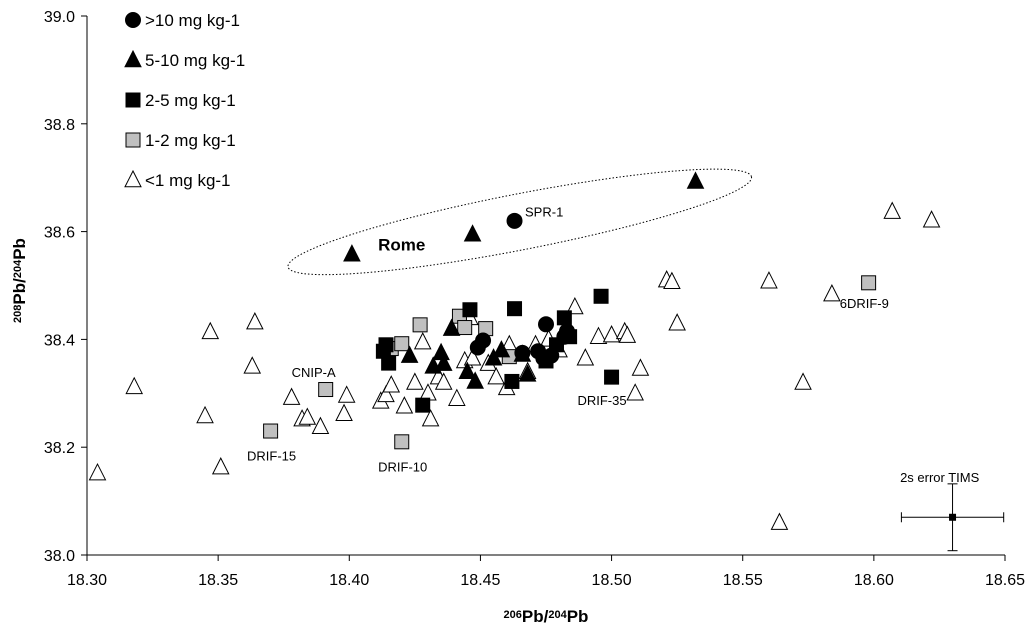 Image resolution: width=1034 pixels, height=632 pixels. I want to click on x-tick-label: 18.35, so click(218, 580).